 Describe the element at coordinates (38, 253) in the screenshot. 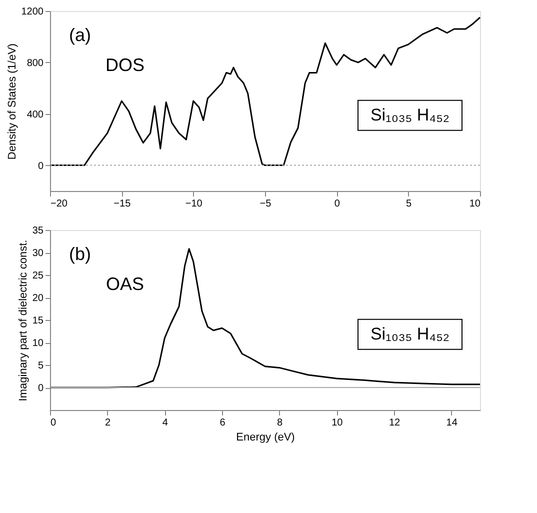

I see `y-tick-label: 30` at that location.